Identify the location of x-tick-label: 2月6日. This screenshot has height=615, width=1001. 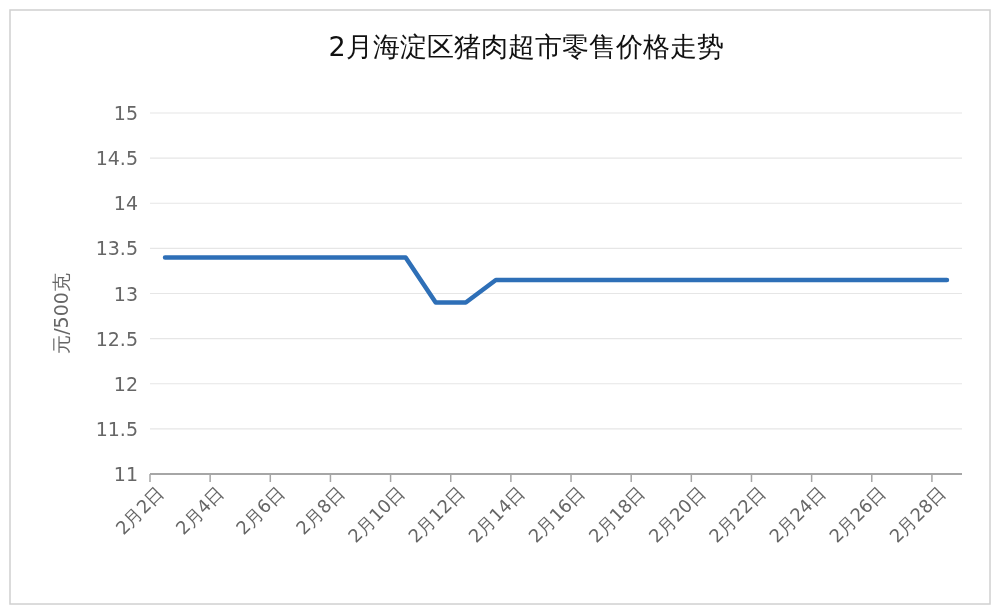
(260, 510).